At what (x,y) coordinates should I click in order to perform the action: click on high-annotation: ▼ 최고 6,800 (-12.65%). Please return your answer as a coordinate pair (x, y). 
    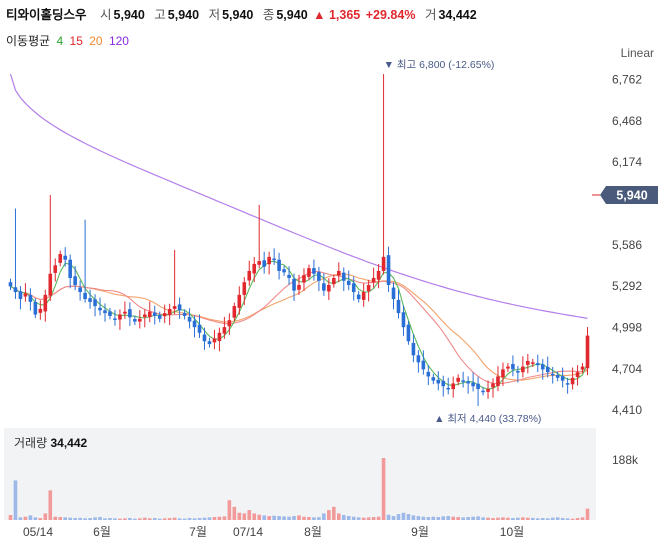
    Looking at the image, I should click on (439, 65).